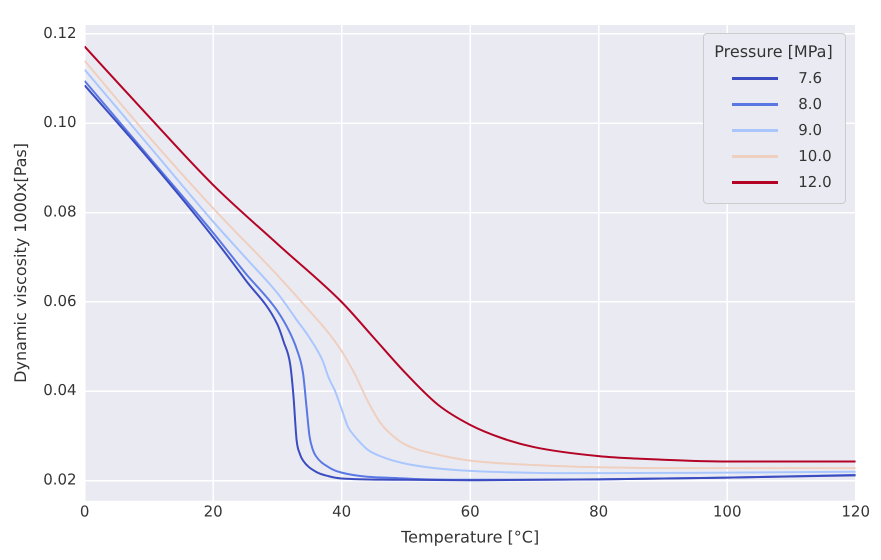 Image resolution: width=881 pixels, height=560 pixels. Describe the element at coordinates (810, 130) in the screenshot. I see `legend-label: 9.0` at that location.